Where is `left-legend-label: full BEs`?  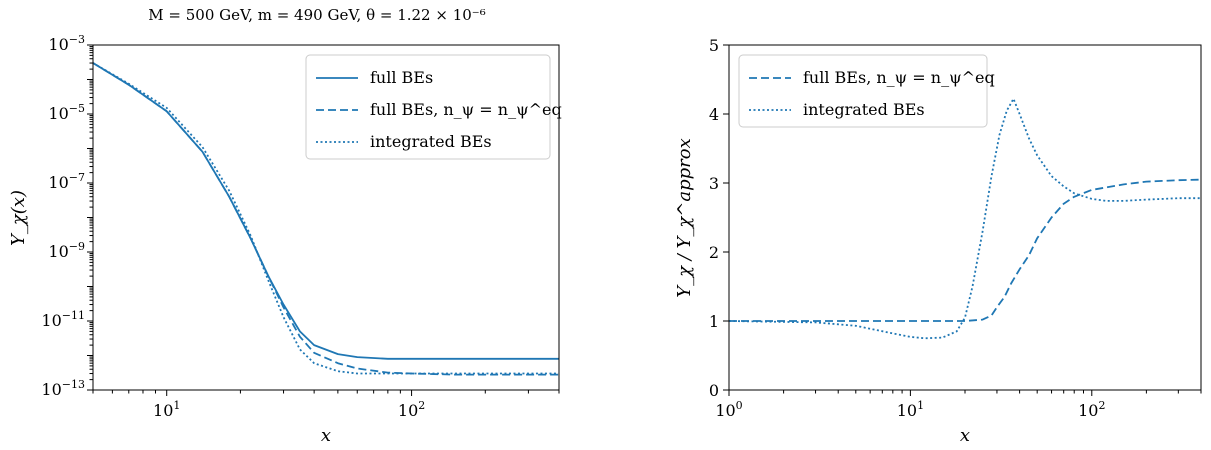
left-legend-label: full BEs is located at coordinates (401, 77).